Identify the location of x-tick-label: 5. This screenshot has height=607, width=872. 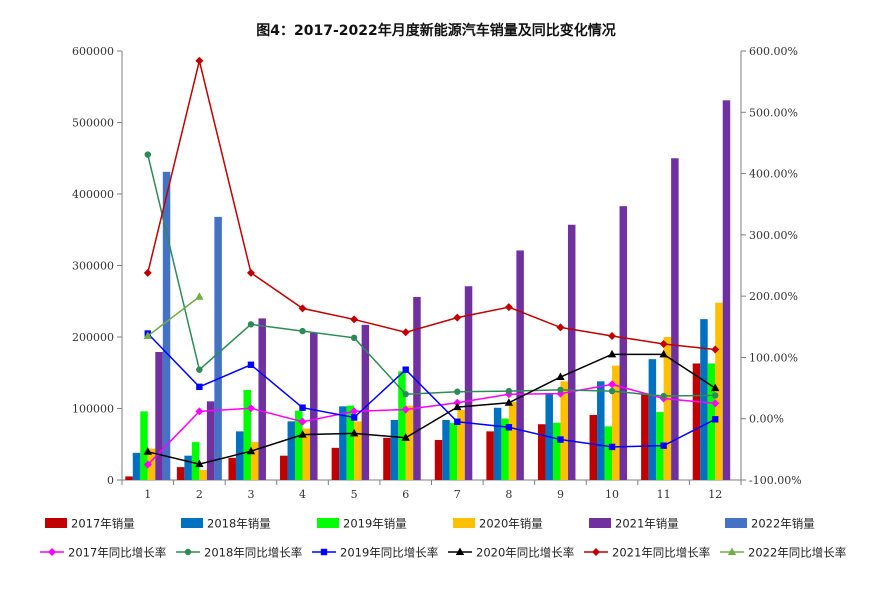
(354, 494).